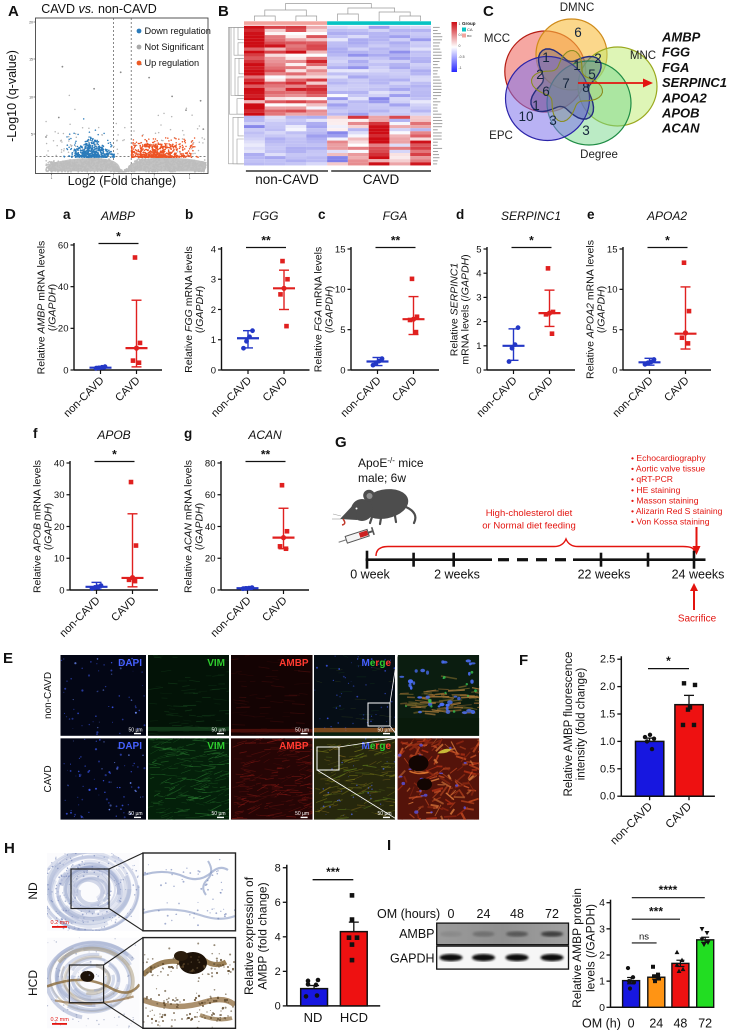 Image resolution: width=730 pixels, height=1034 pixels. I want to click on svg-text: Up regulation, so click(172, 63).